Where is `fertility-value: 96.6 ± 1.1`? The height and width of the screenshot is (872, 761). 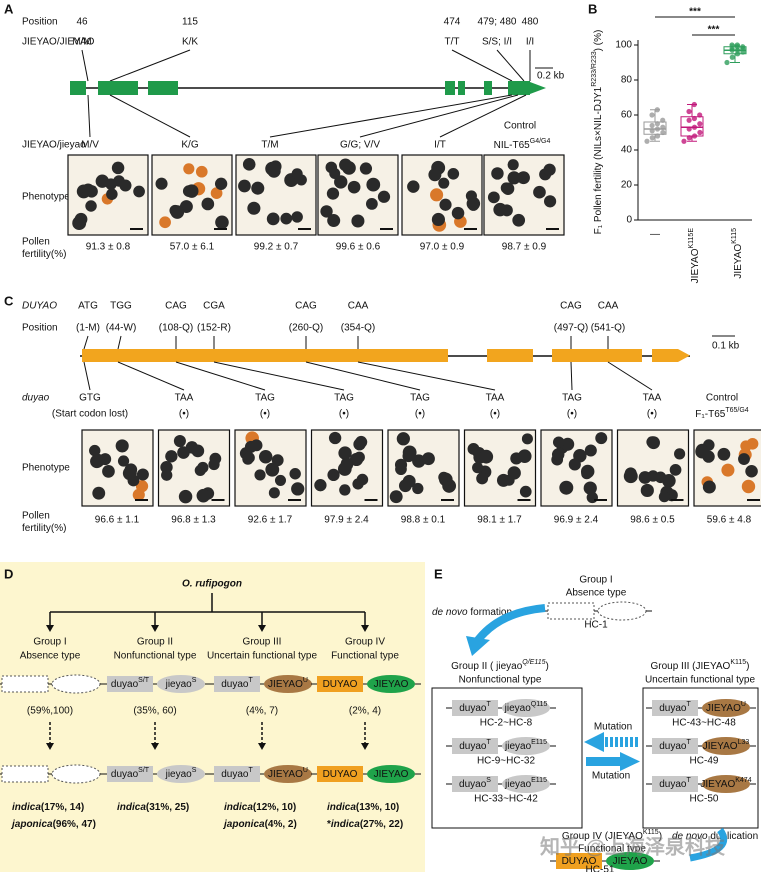
fertility-value: 96.6 ± 1.1 is located at coordinates (117, 520).